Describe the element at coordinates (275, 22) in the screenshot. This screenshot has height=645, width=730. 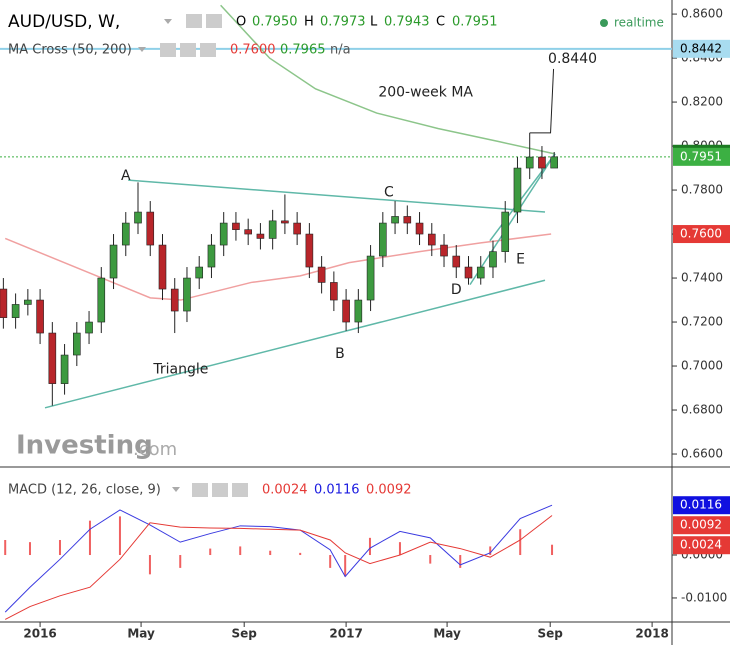
I see `o-value: 0.7950` at that location.